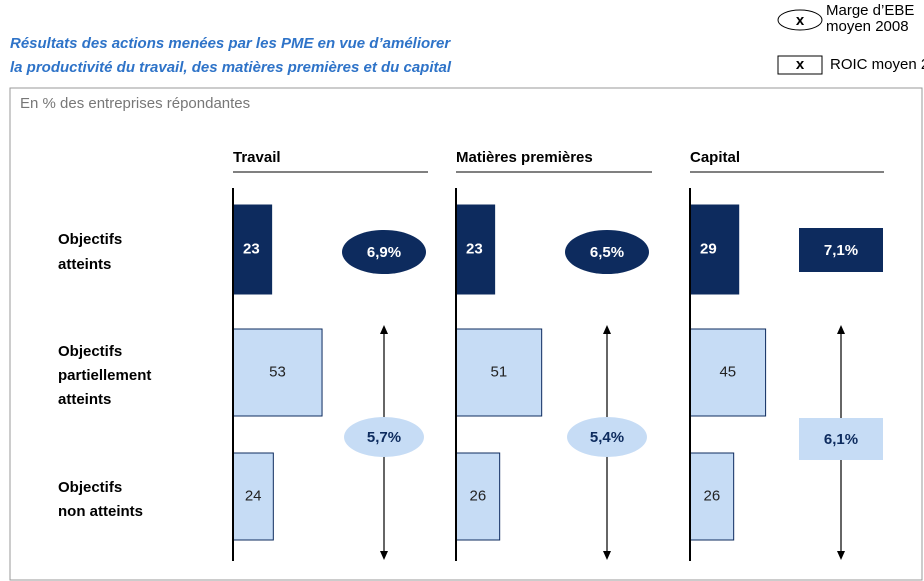 The width and height of the screenshot is (924, 581). I want to click on badge-label: 5,7%, so click(384, 437).